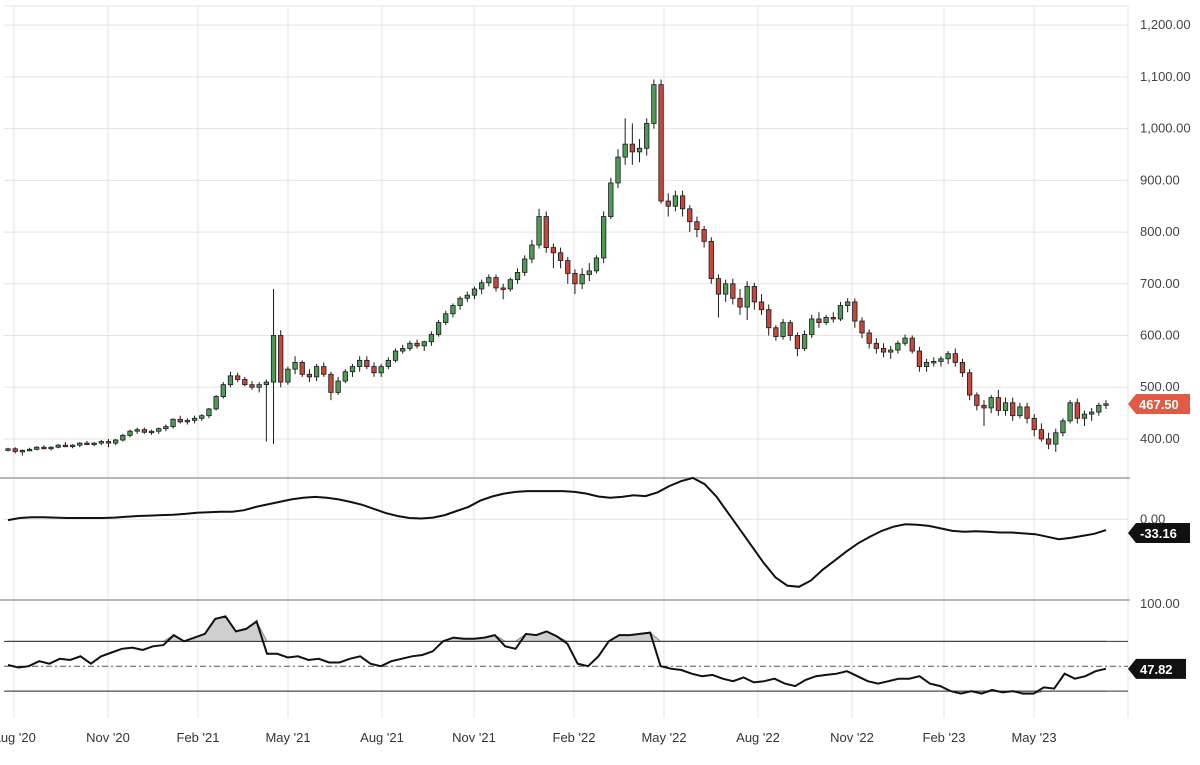 The height and width of the screenshot is (765, 1200). Describe the element at coordinates (1160, 283) in the screenshot. I see `price-tick-label: 700.00` at that location.